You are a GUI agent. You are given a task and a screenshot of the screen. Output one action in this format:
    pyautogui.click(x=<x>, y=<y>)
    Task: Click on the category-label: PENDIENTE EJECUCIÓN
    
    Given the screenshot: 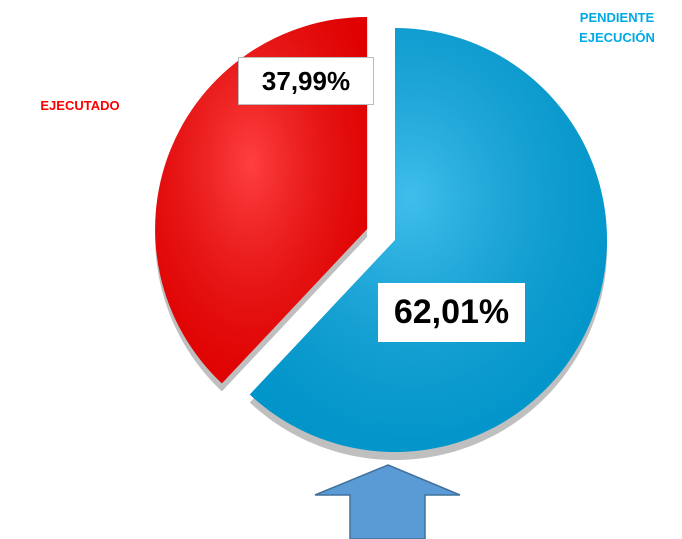 What is the action you would take?
    pyautogui.click(x=617, y=27)
    